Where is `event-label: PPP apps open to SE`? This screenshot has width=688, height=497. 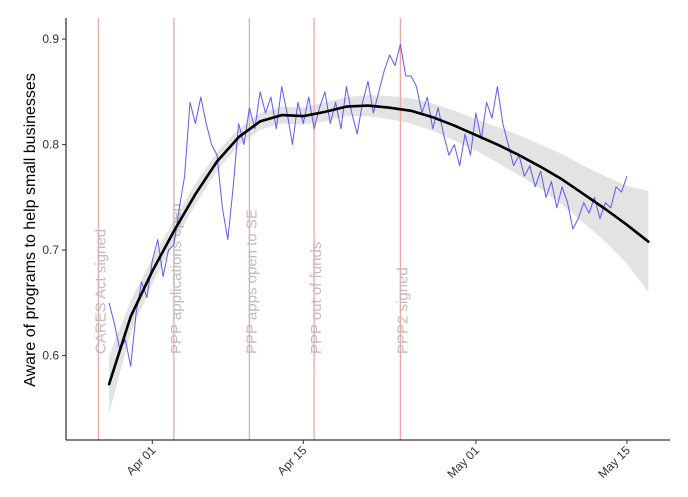
event-label: PPP apps open to SE is located at coordinates (251, 281).